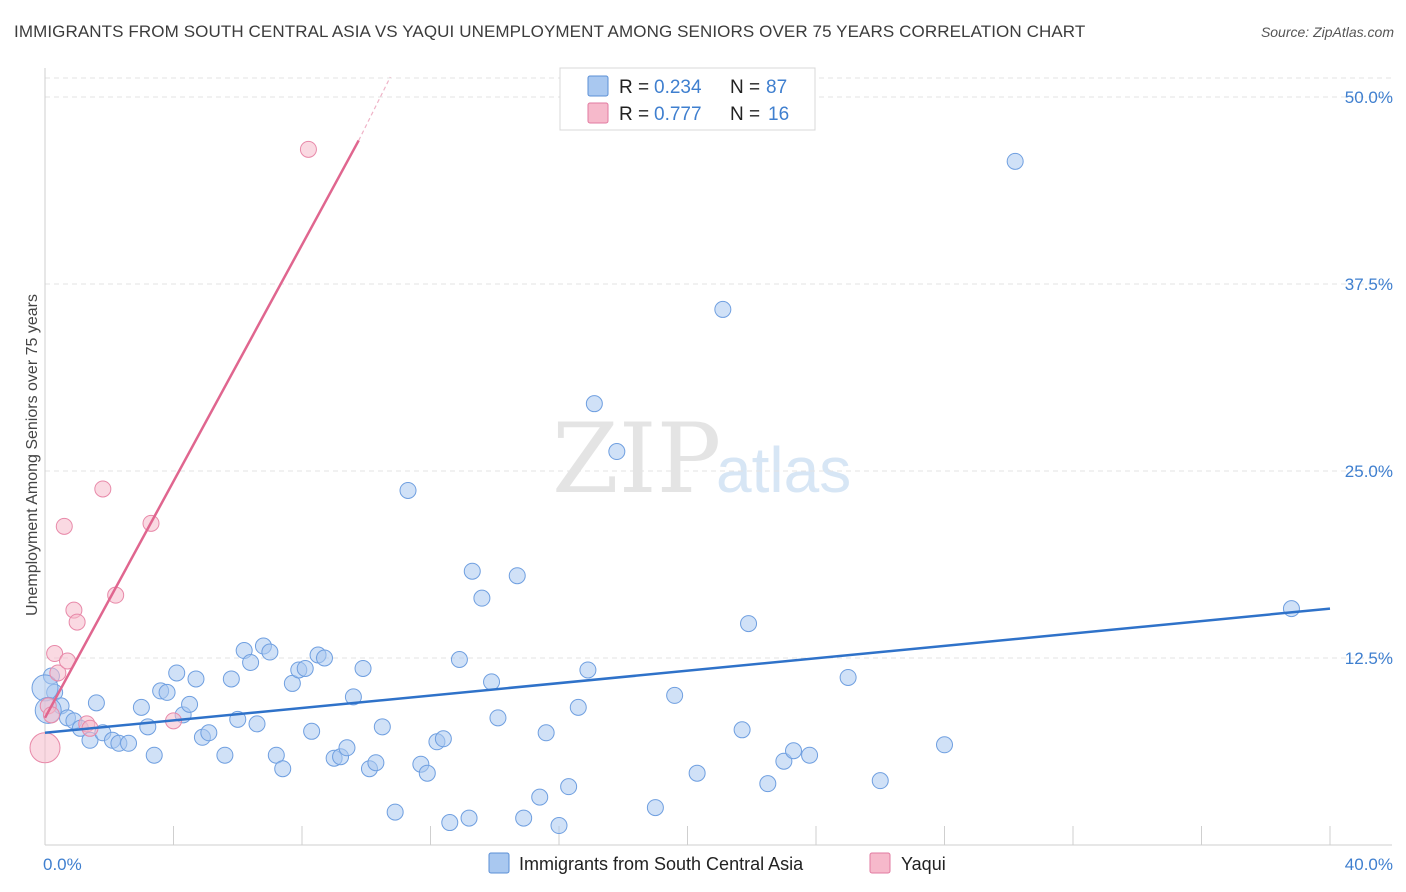  I want to click on legend-box: R = 0.234 N = 87 R = 0.777 N = 16, so click(687, 99).